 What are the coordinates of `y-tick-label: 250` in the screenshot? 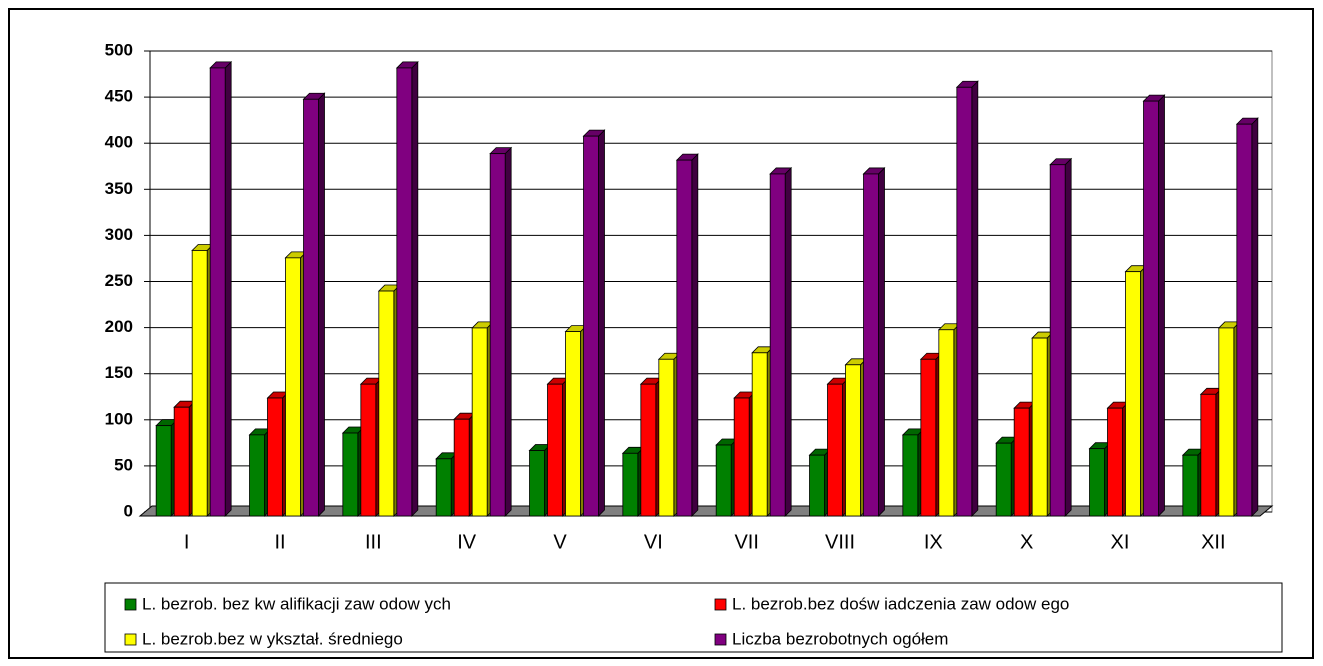 It's located at (119, 280).